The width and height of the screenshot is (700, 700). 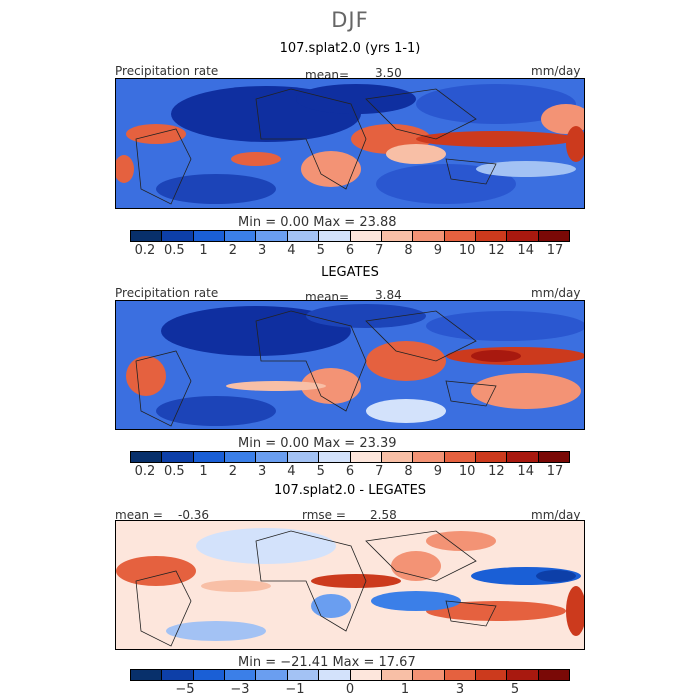 What do you see at coordinates (383, 515) in the screenshot?
I see `panel3-rmse-value: 2.58` at bounding box center [383, 515].